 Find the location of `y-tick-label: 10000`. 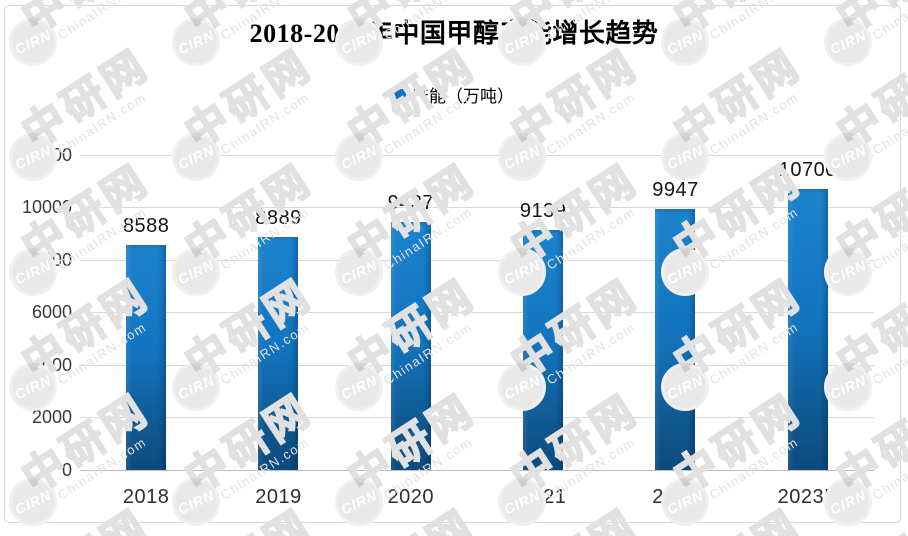

y-tick-label: 10000 is located at coordinates (46, 207).